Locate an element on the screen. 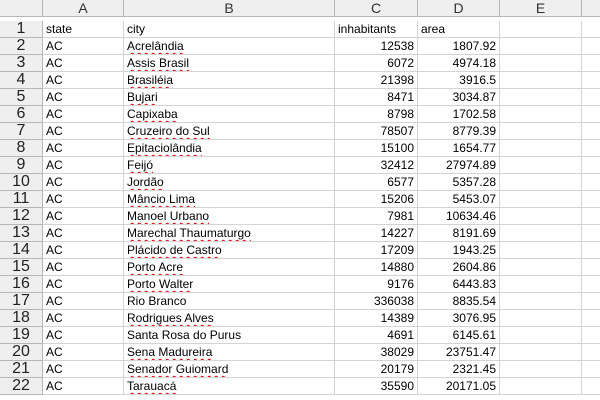 Image resolution: width=600 pixels, height=400 pixels. cell-area: 3034.87 is located at coordinates (459, 97).